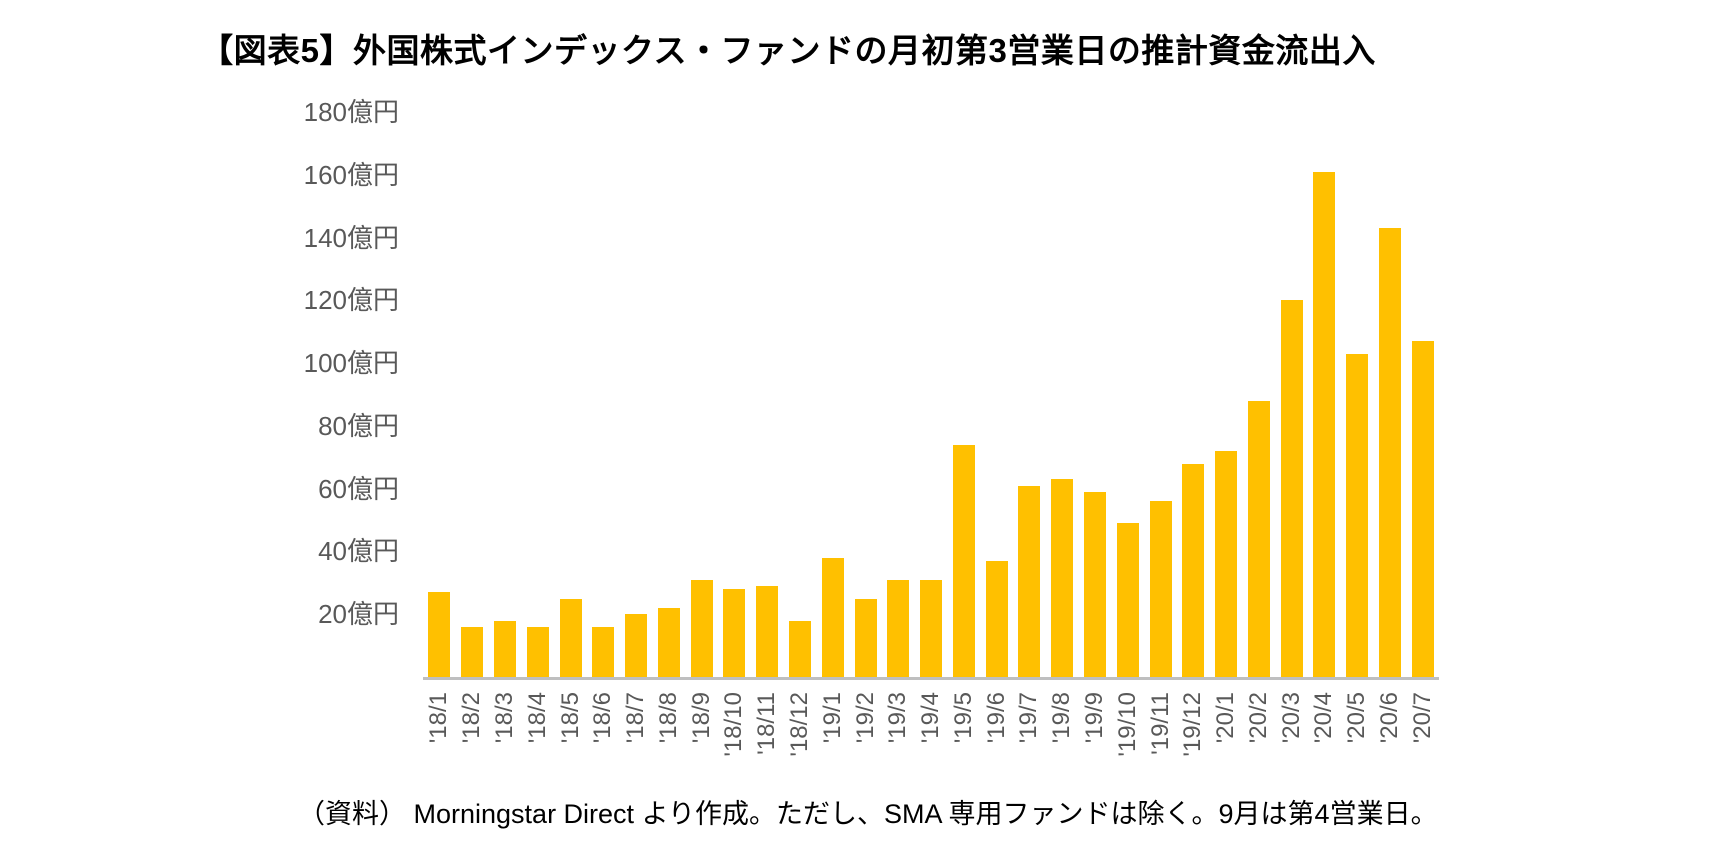 This screenshot has height=868, width=1731. I want to click on y-axis-tick-label: 100億円, so click(351, 363).